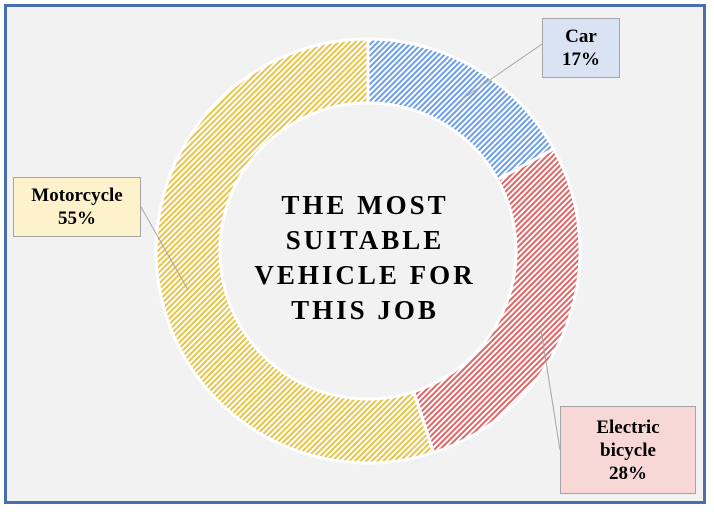 Image resolution: width=714 pixels, height=512 pixels. Describe the element at coordinates (550, 390) in the screenshot. I see `leader-line-electric-bicycle` at that location.